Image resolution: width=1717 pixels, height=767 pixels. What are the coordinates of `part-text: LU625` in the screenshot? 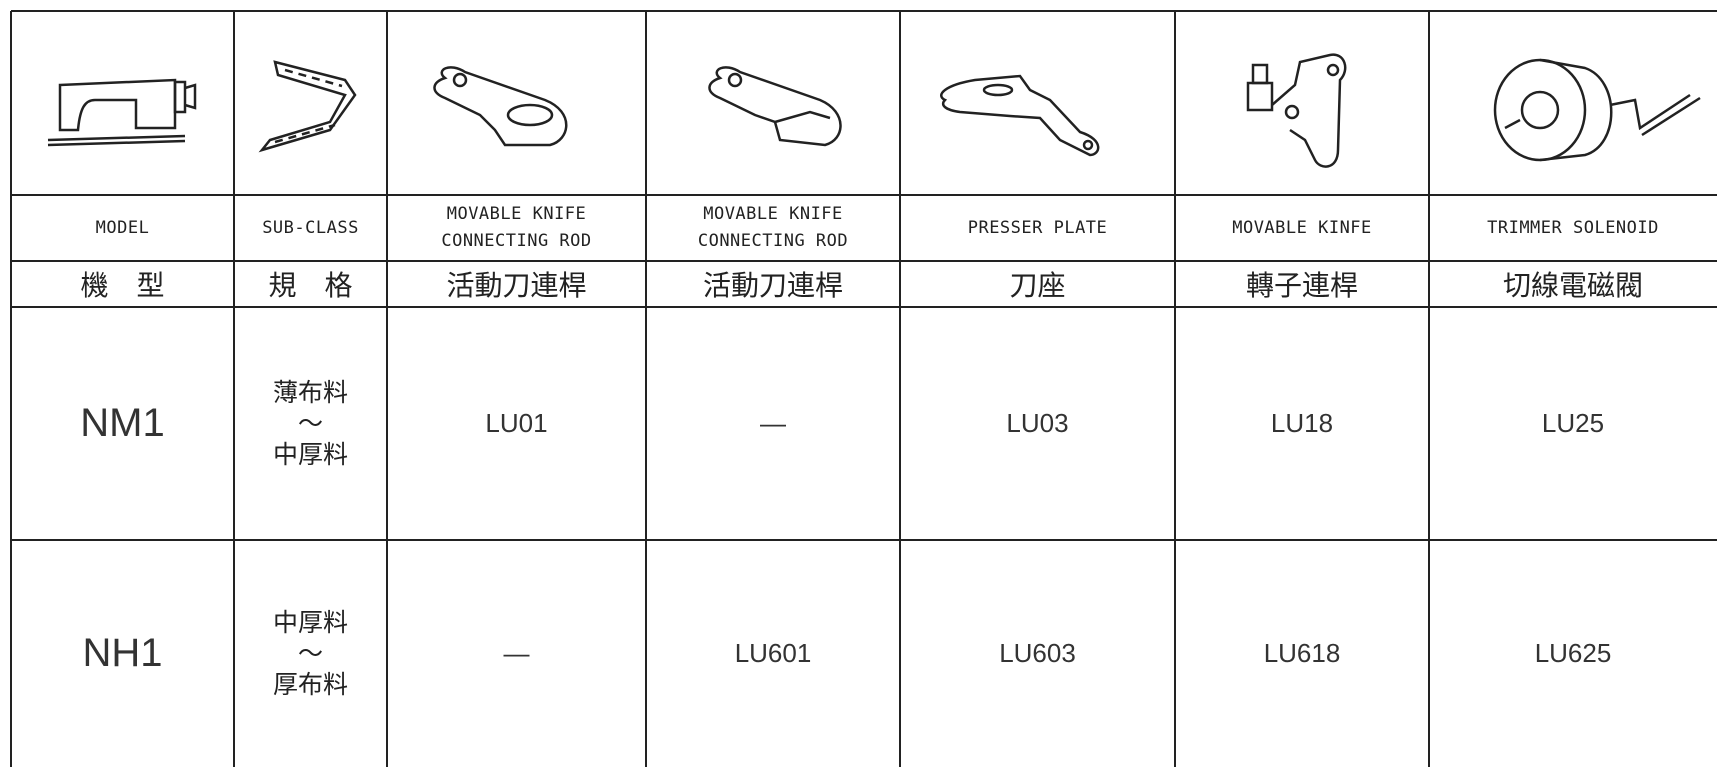 It's located at (1573, 653).